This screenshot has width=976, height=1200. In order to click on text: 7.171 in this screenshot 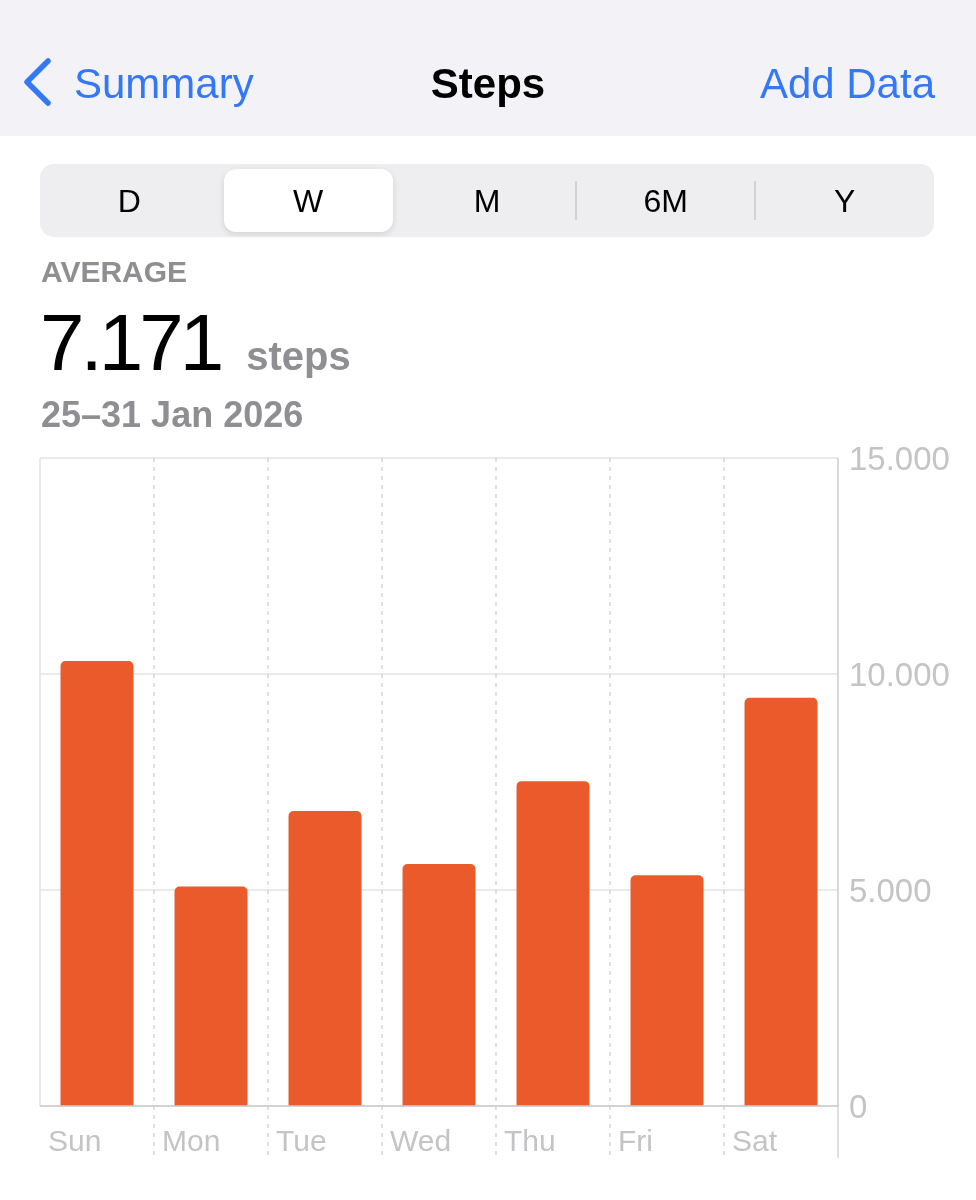, I will do `click(130, 342)`.